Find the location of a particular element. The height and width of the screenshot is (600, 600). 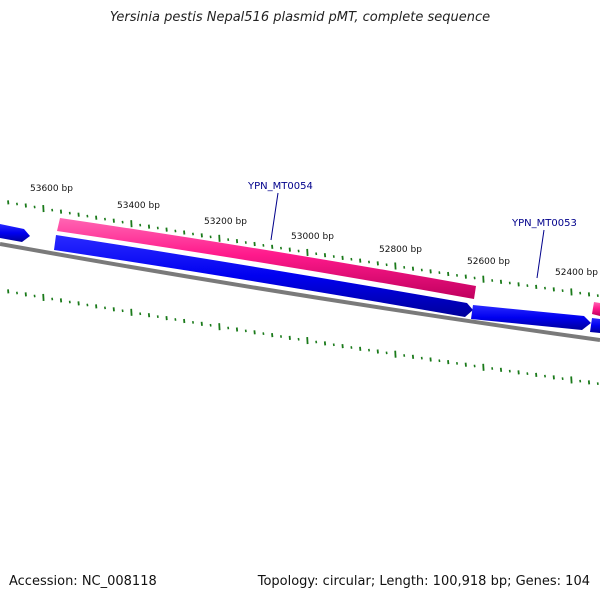

forward-strand-features is located at coordinates (328, 267).